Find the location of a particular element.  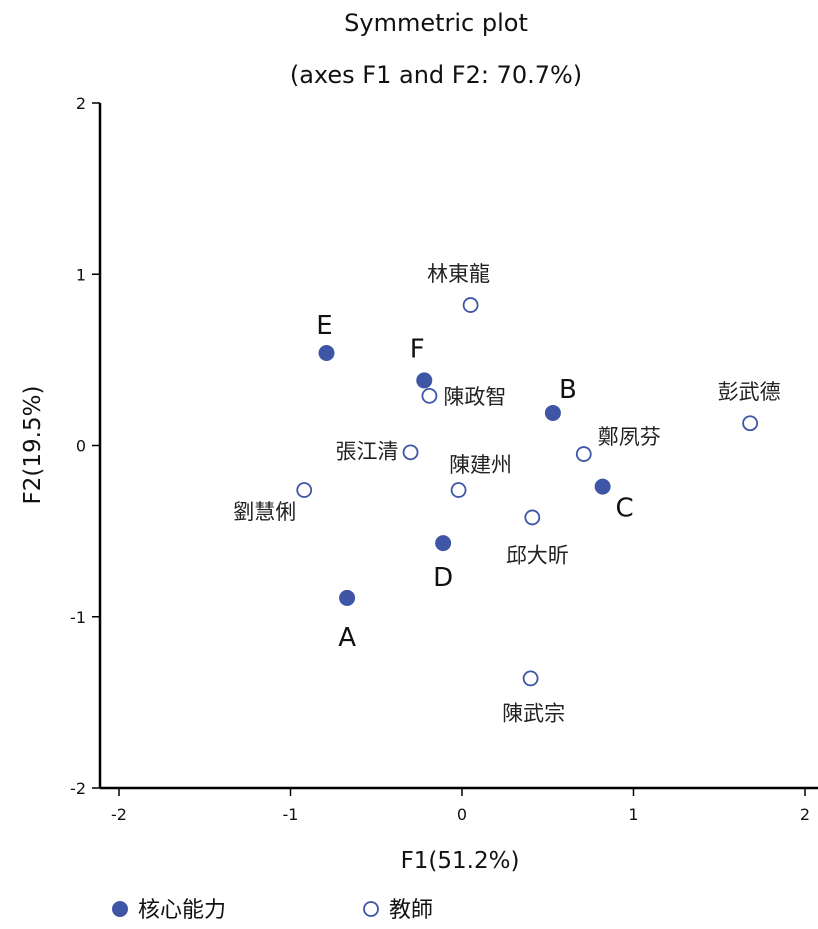

y-axis-label: F2(19.5%) is located at coordinates (33, 445).